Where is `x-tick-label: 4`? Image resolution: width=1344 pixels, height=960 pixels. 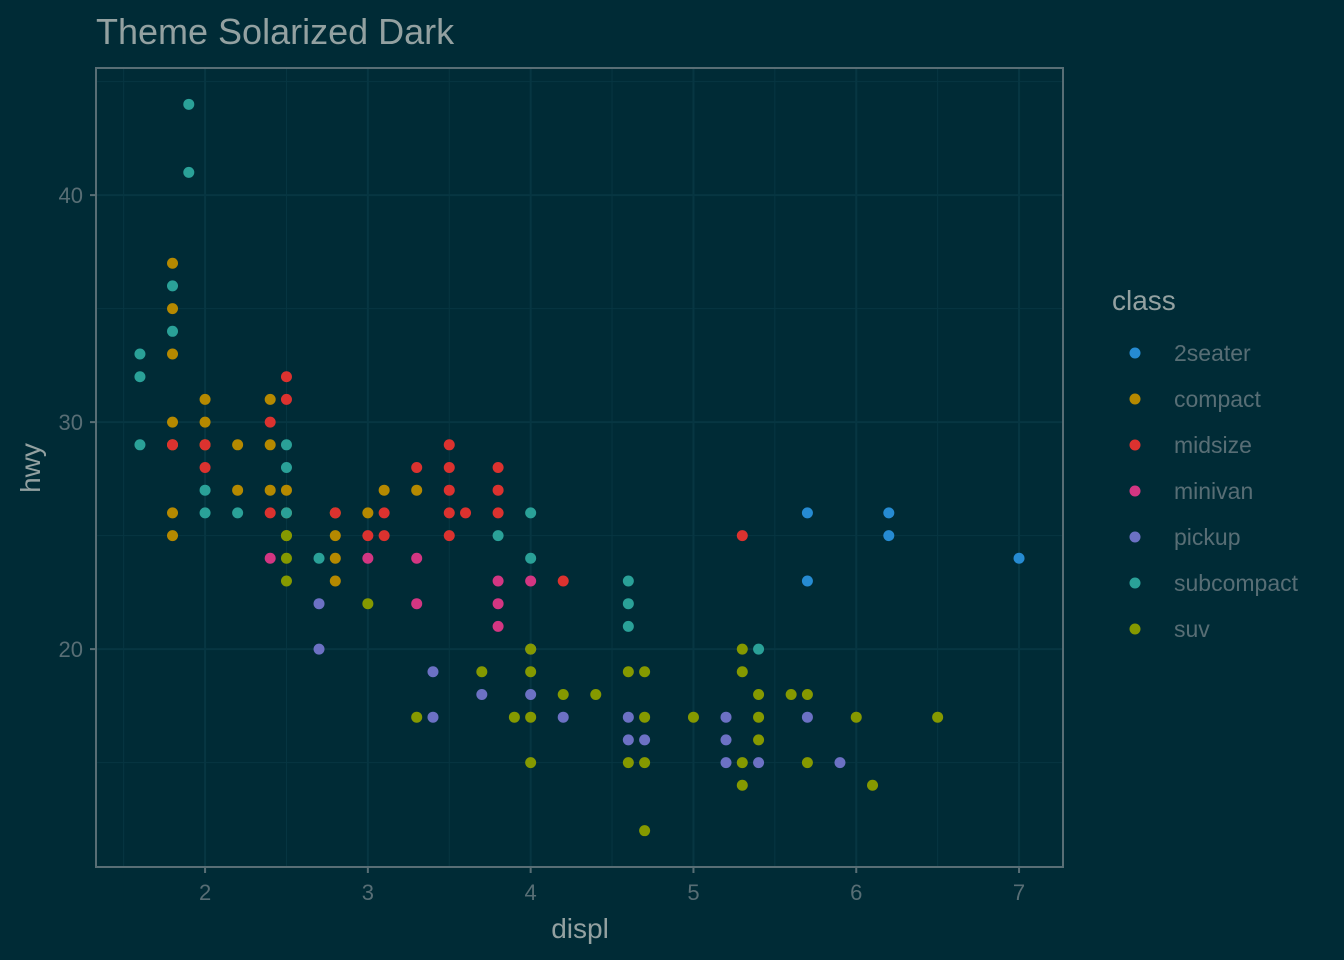 x-tick-label: 4 is located at coordinates (531, 892).